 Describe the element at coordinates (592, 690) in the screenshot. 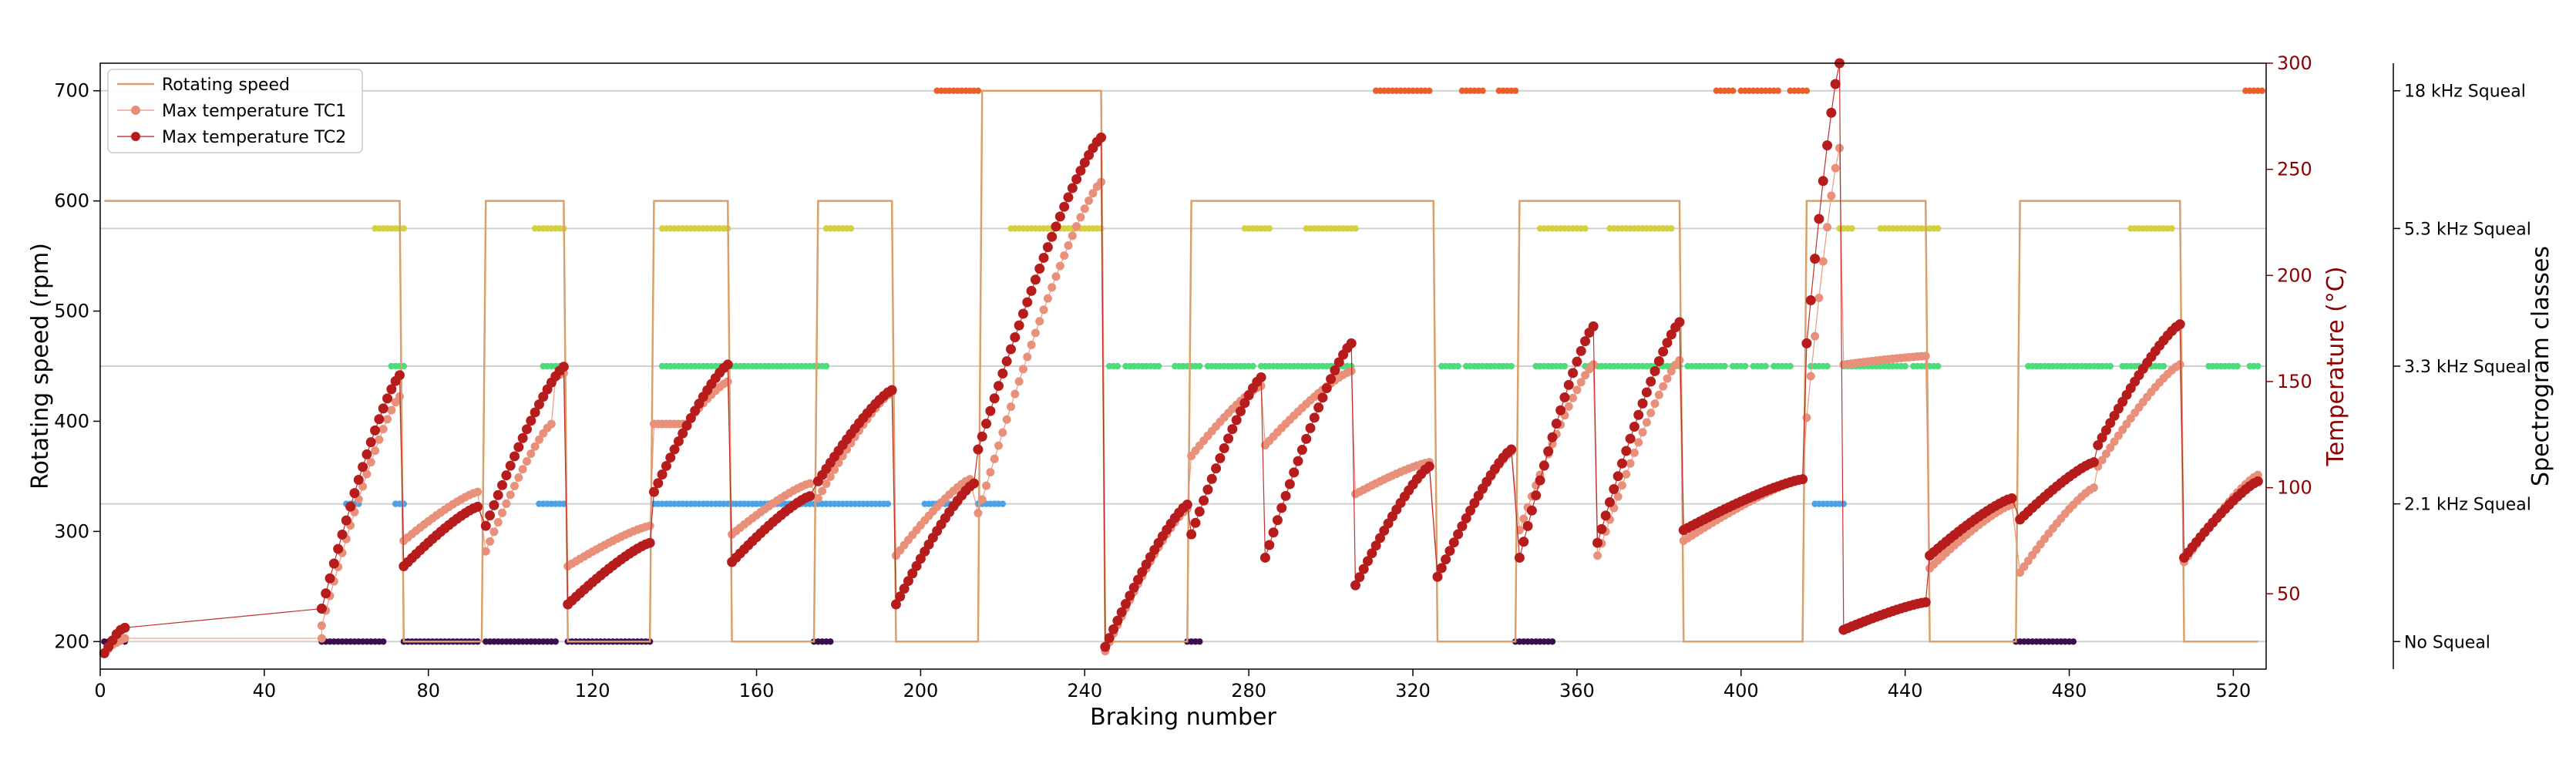

I see `x-tick-label: 120` at that location.